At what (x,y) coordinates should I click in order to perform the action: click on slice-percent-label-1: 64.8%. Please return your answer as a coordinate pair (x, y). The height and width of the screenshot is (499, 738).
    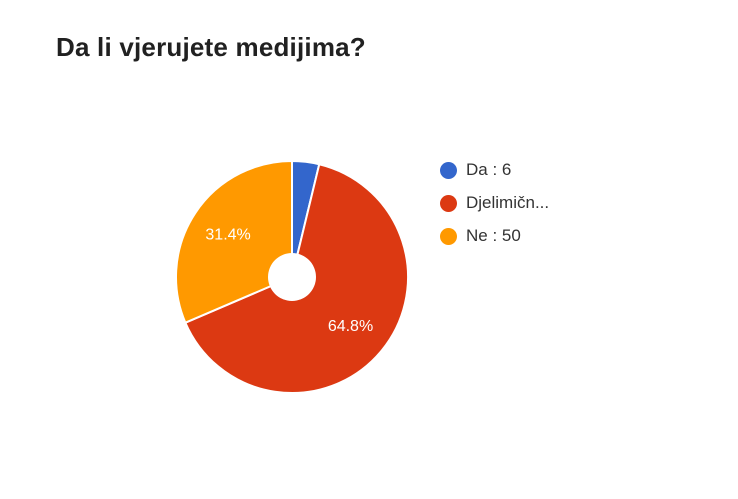
    Looking at the image, I should click on (350, 326).